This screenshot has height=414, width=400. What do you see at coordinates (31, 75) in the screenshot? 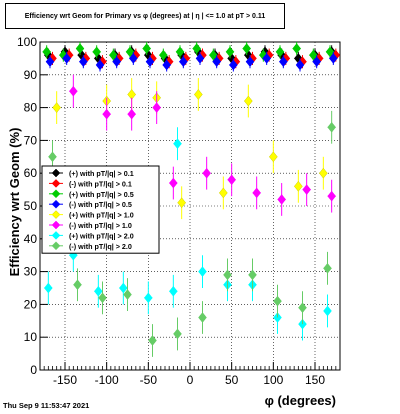
I see `y-tick-label: 90` at bounding box center [31, 75].